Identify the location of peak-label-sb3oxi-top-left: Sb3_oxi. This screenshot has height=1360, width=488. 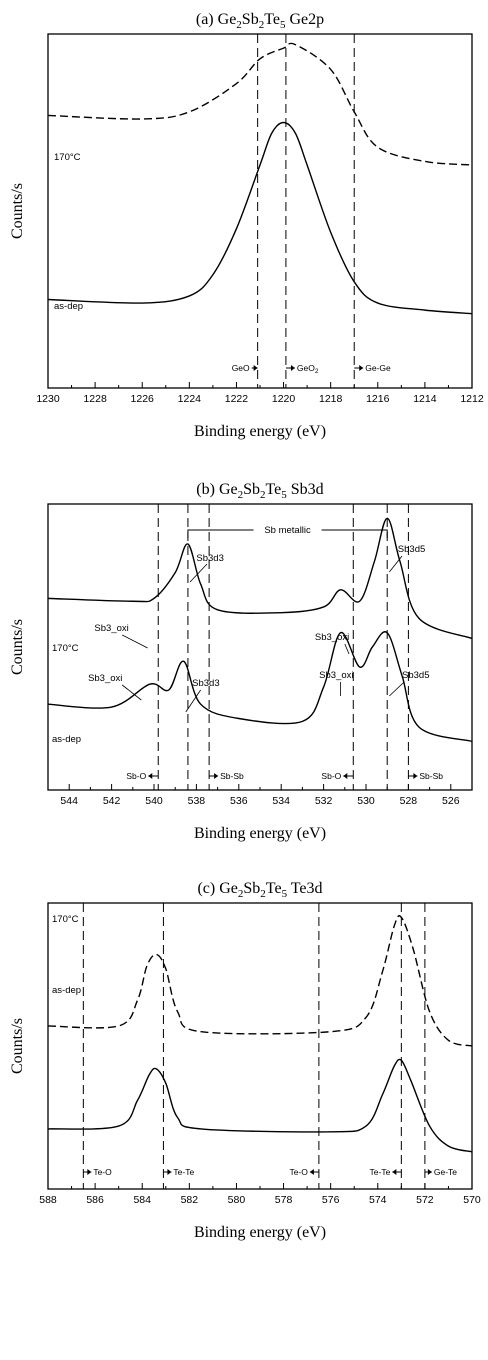
(111, 628).